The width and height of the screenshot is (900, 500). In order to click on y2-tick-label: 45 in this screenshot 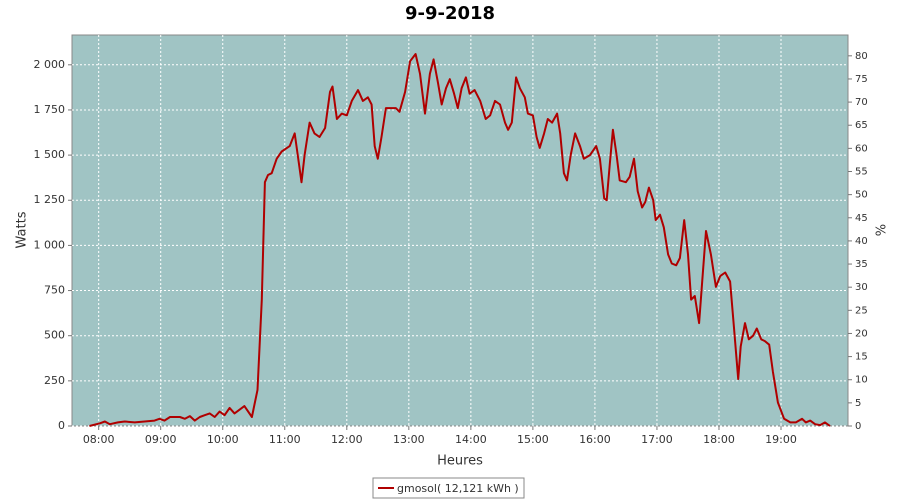, I will do `click(861, 218)`.